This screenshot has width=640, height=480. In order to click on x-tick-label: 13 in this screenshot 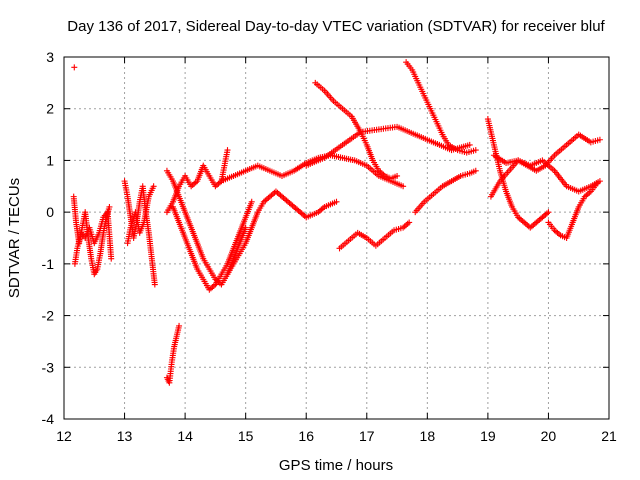, I will do `click(125, 436)`.